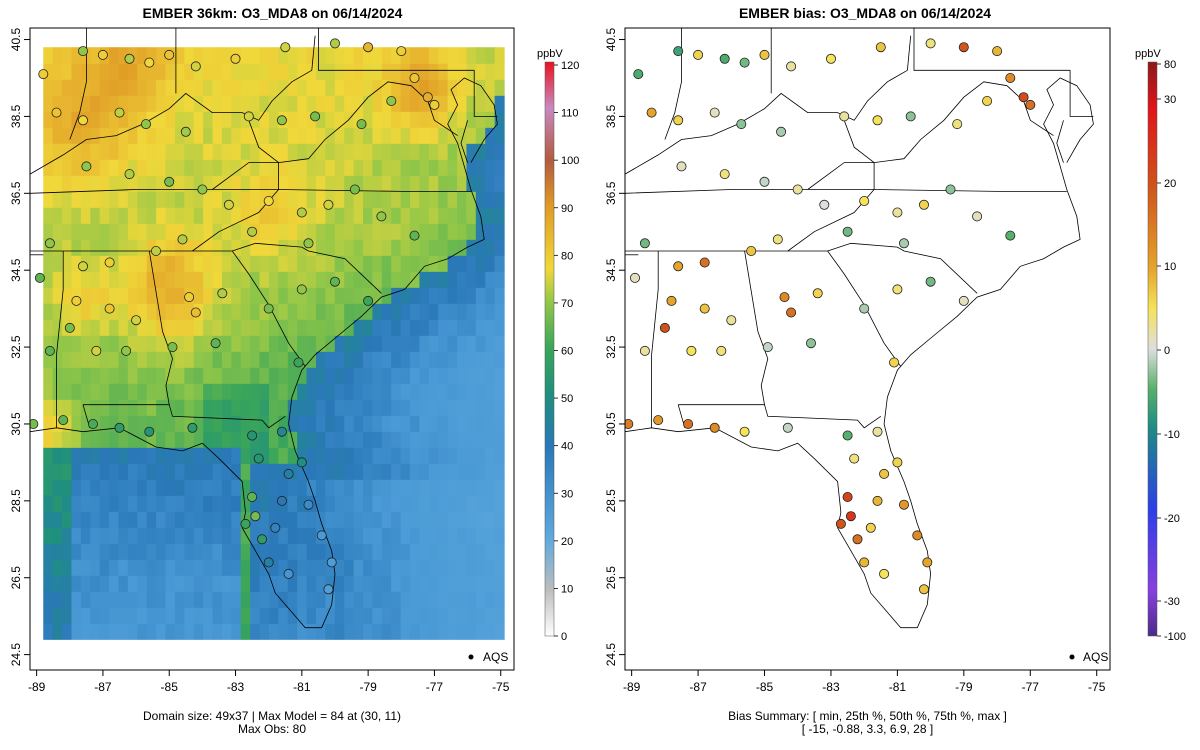 This screenshot has height=750, width=1200. What do you see at coordinates (567, 352) in the screenshot?
I see `colorbar-tick-label: 60` at bounding box center [567, 352].